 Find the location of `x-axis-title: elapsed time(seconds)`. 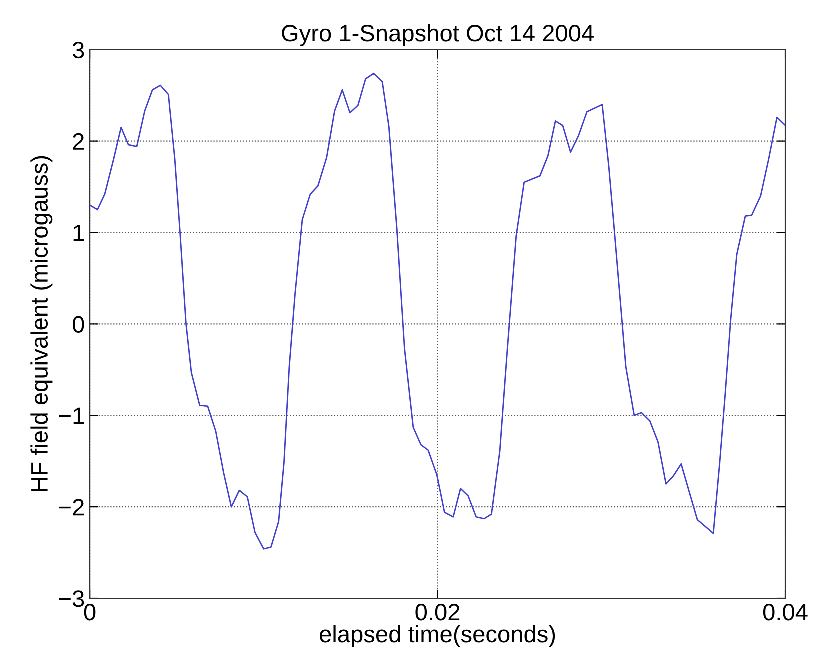

x-axis-title: elapsed time(seconds) is located at coordinates (438, 636).